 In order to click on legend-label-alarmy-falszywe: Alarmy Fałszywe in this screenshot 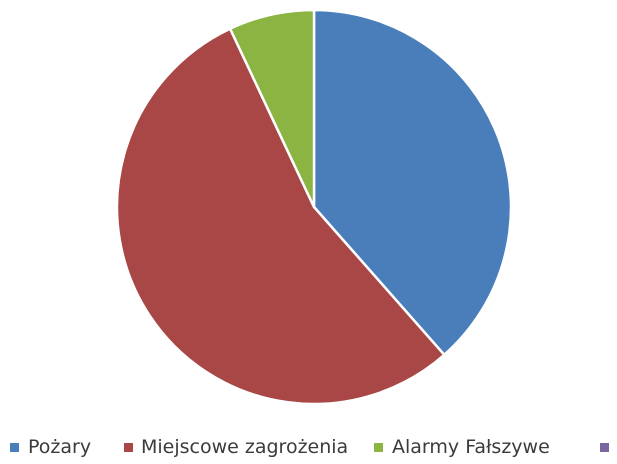, I will do `click(471, 447)`.